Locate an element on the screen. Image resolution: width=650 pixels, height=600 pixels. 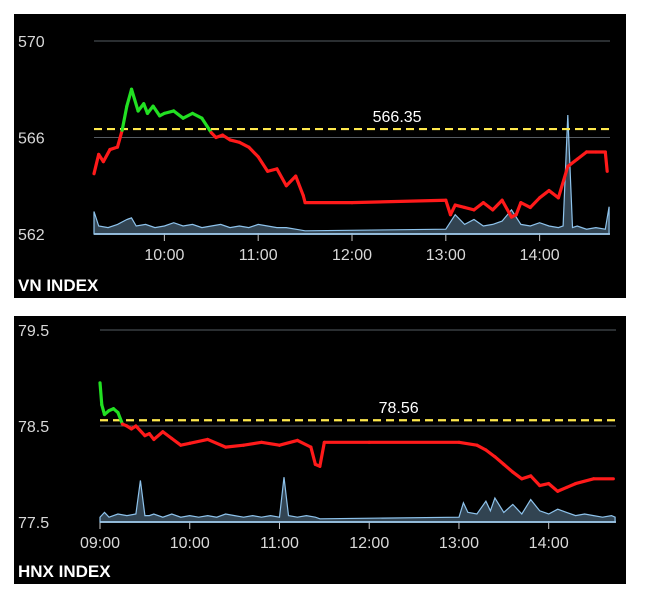
hnx-xtick-label: 12:00 is located at coordinates (369, 543).